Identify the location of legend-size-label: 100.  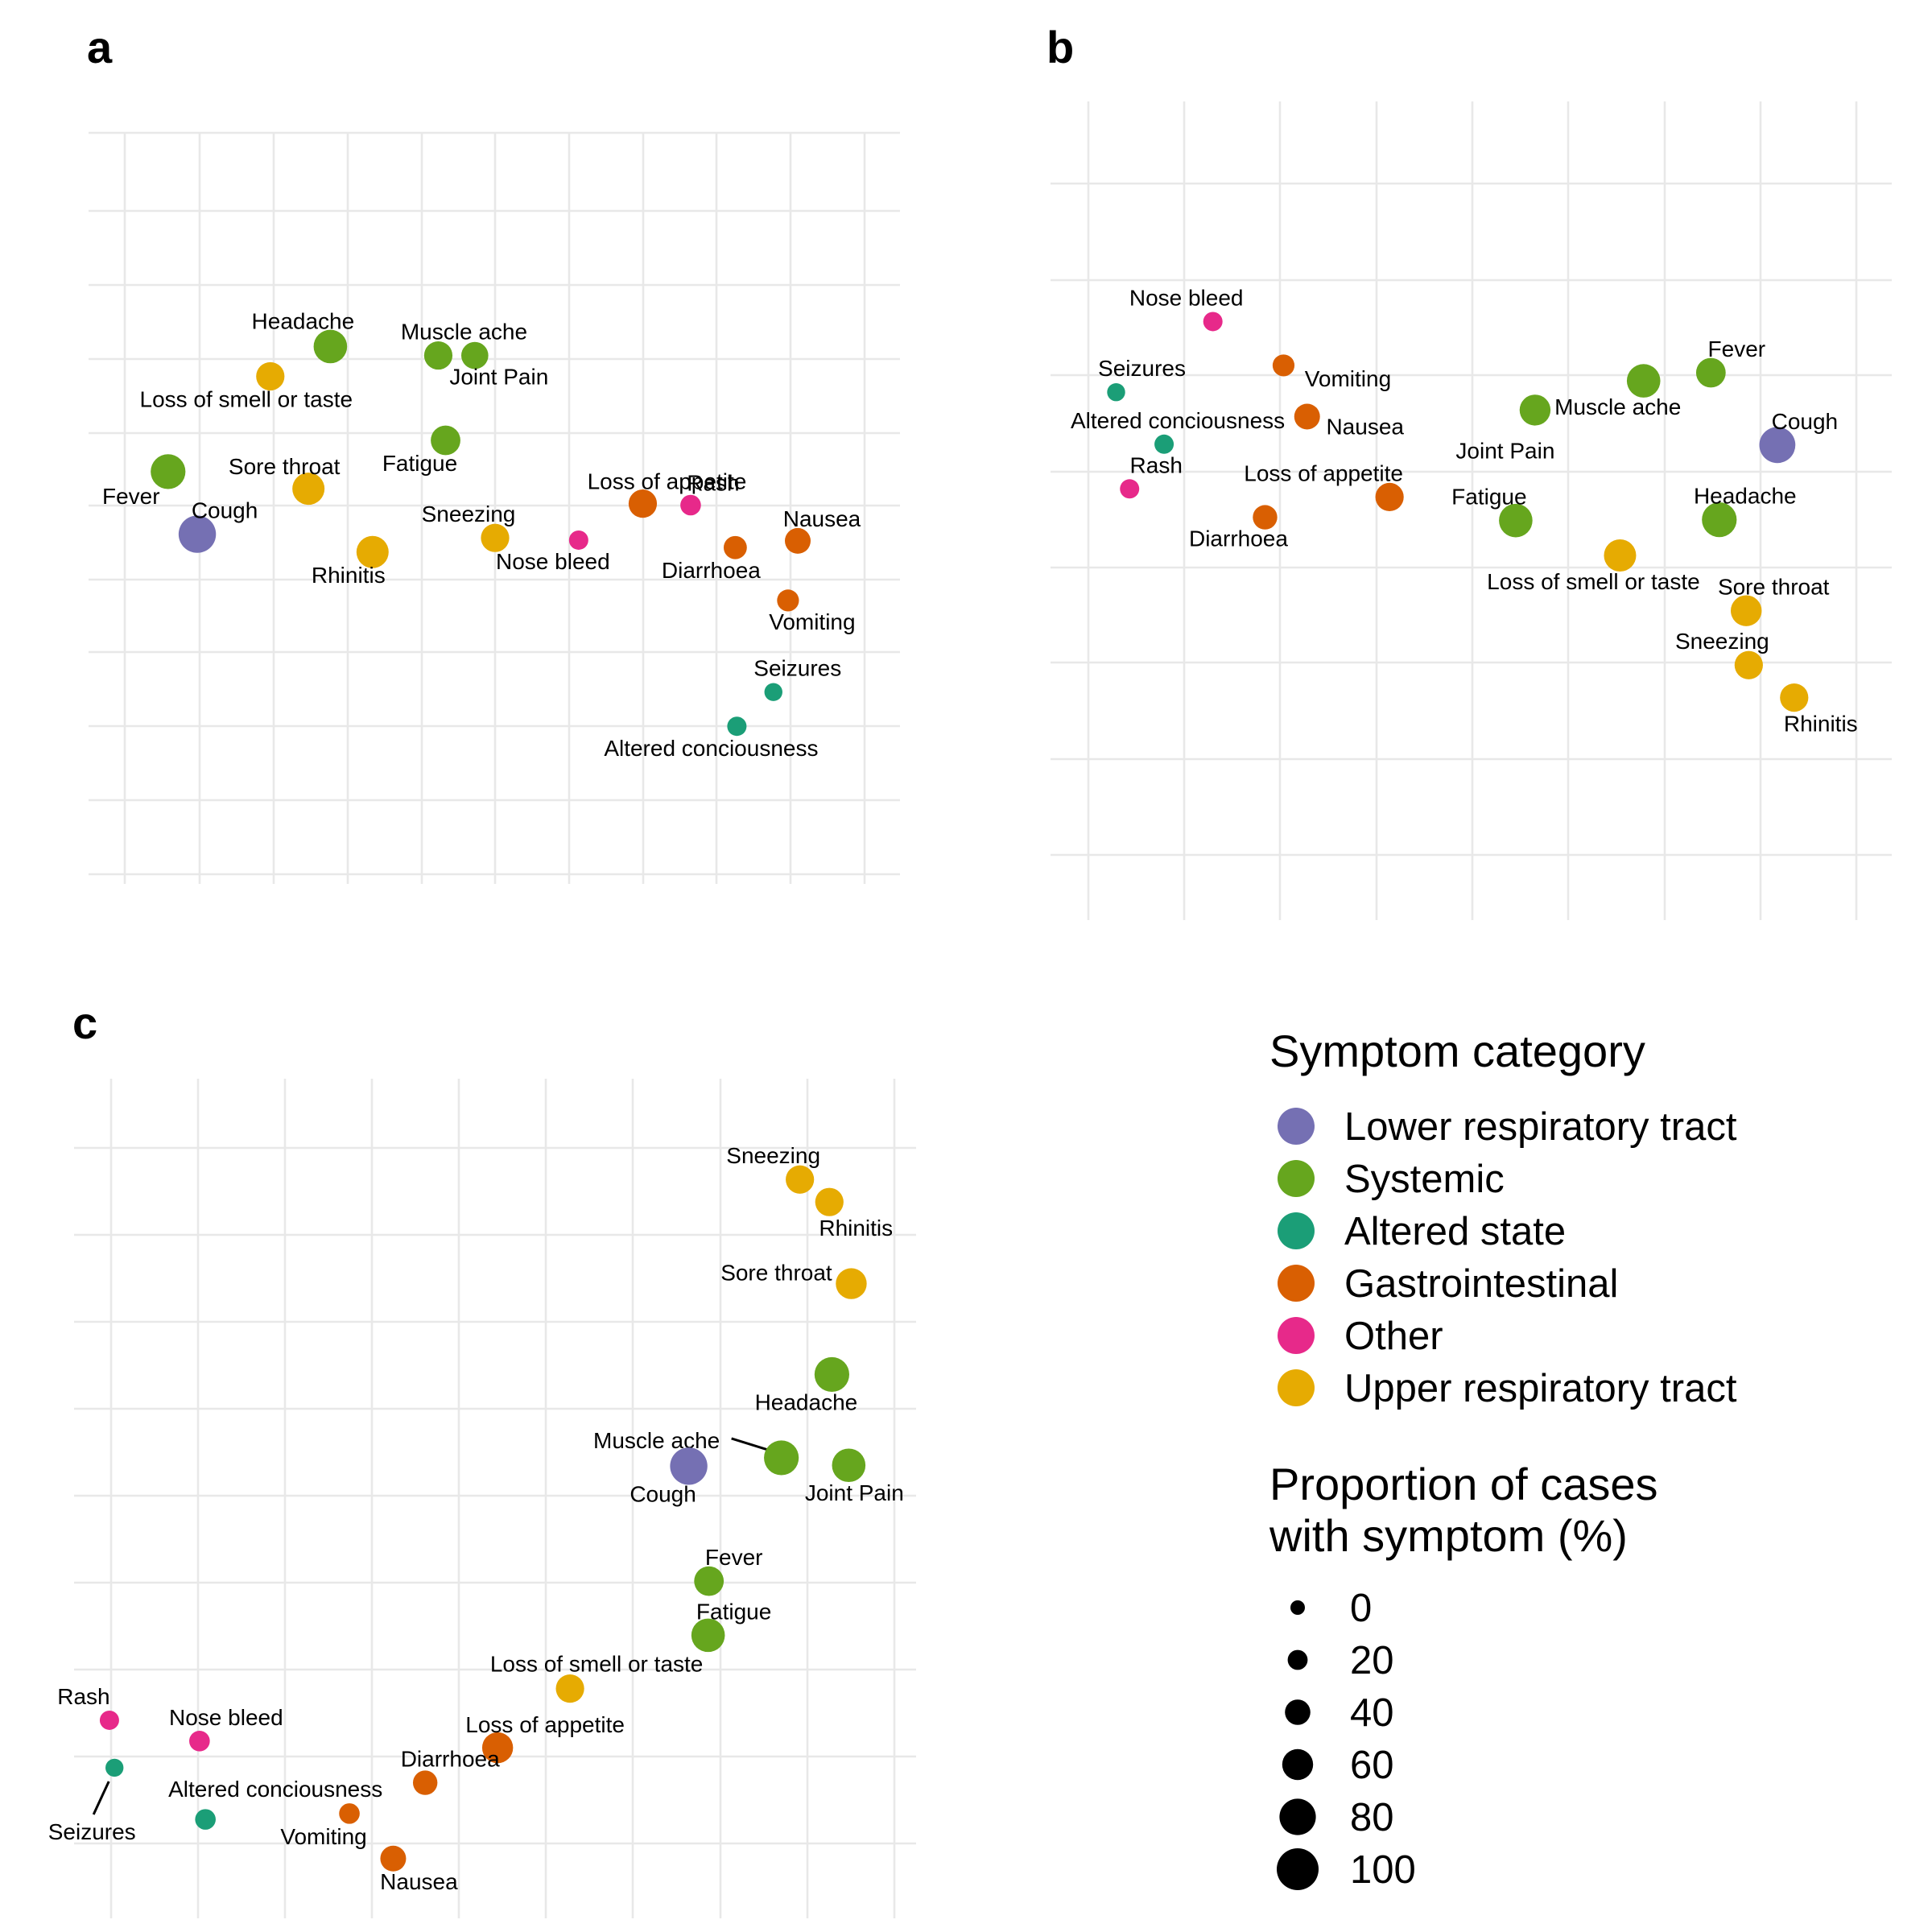
(1383, 1870).